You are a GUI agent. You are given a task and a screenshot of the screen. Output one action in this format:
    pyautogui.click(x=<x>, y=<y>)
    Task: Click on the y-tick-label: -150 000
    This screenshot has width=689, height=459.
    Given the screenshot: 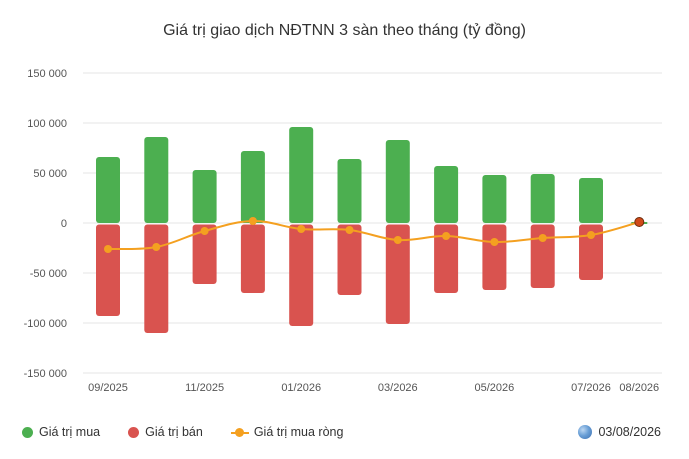 What is the action you would take?
    pyautogui.click(x=45, y=374)
    